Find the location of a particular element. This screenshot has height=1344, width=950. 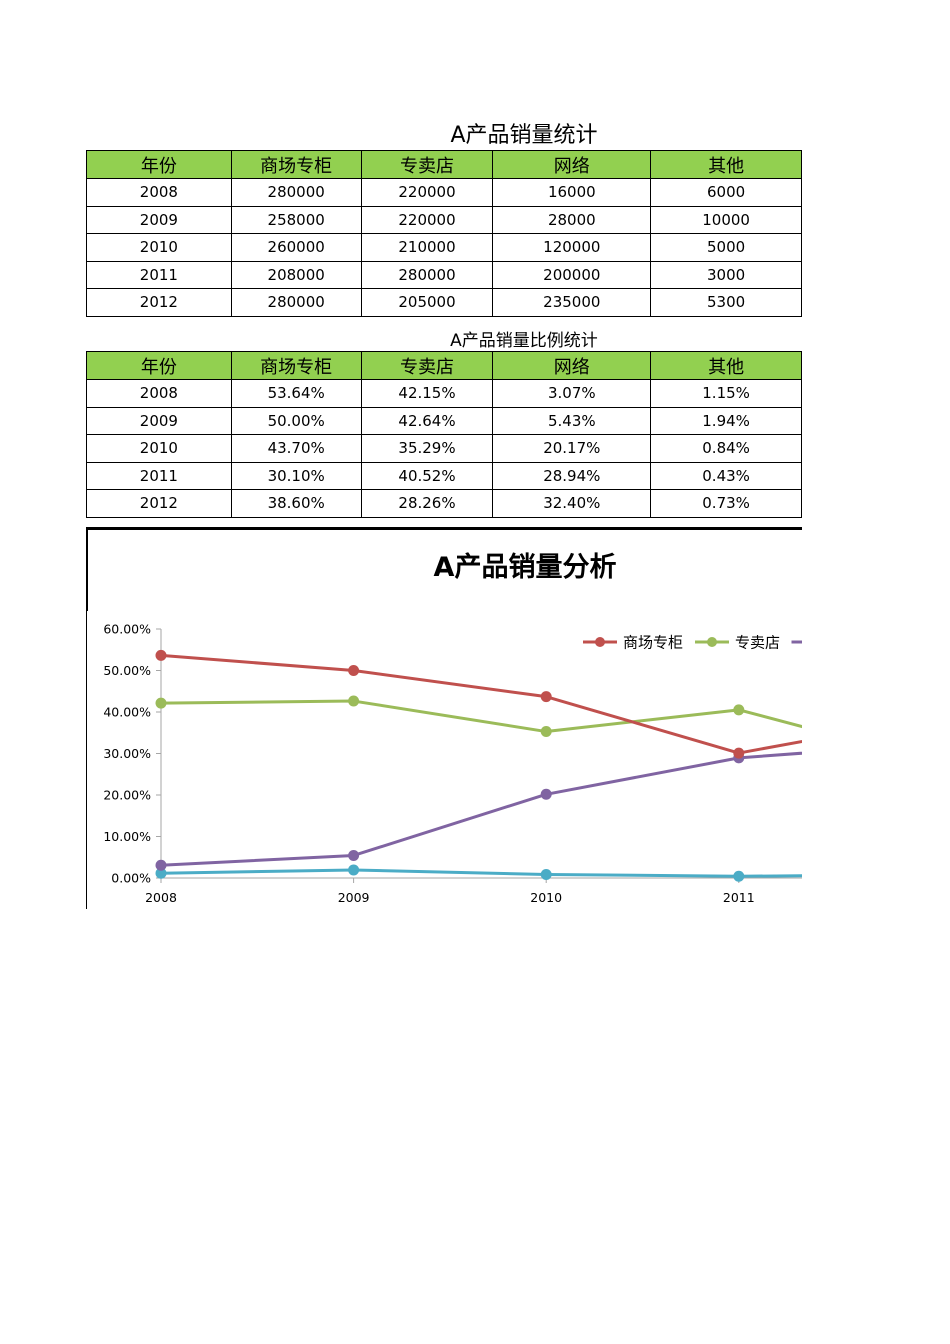

cell: 10000 is located at coordinates (726, 219).